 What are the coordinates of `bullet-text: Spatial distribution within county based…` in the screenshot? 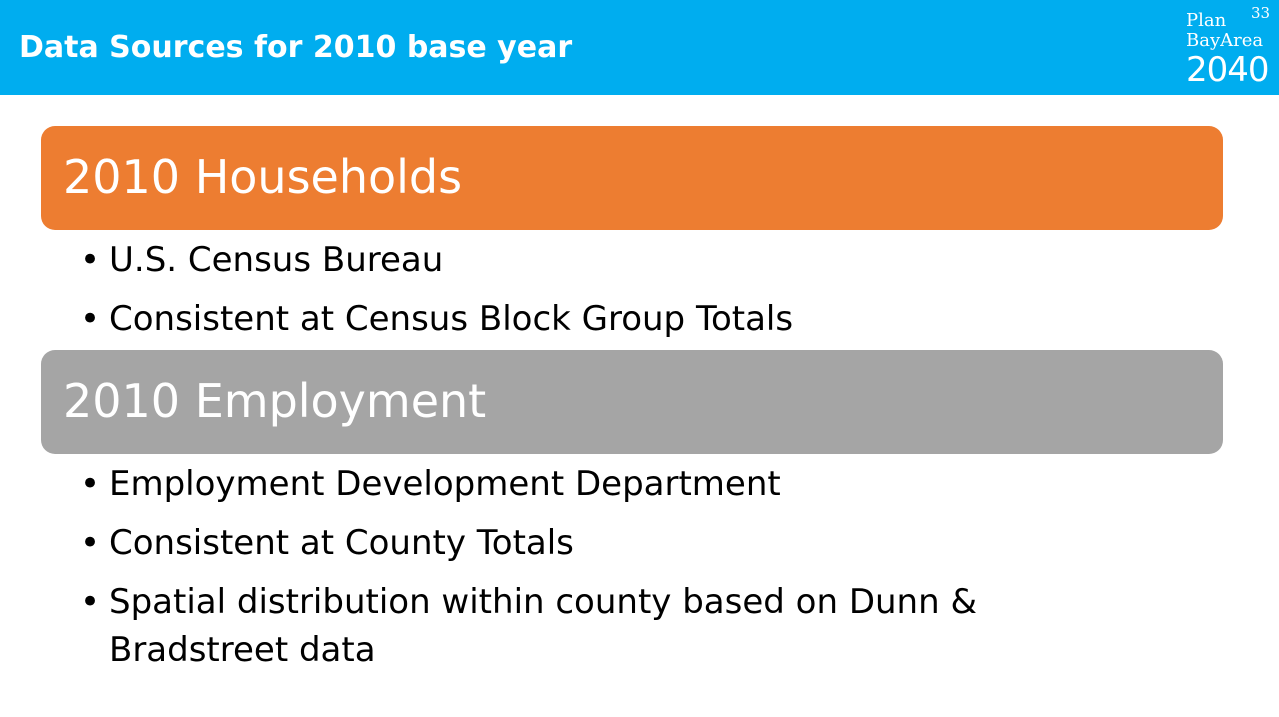 It's located at (543, 626).